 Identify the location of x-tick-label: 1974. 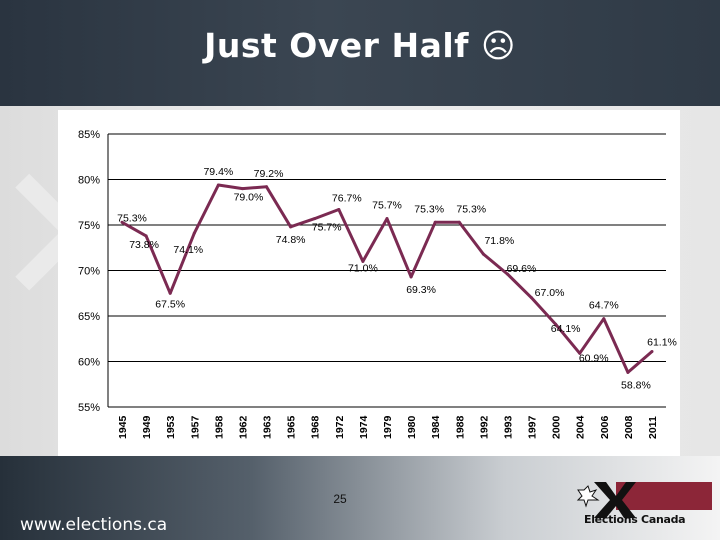
(364, 427).